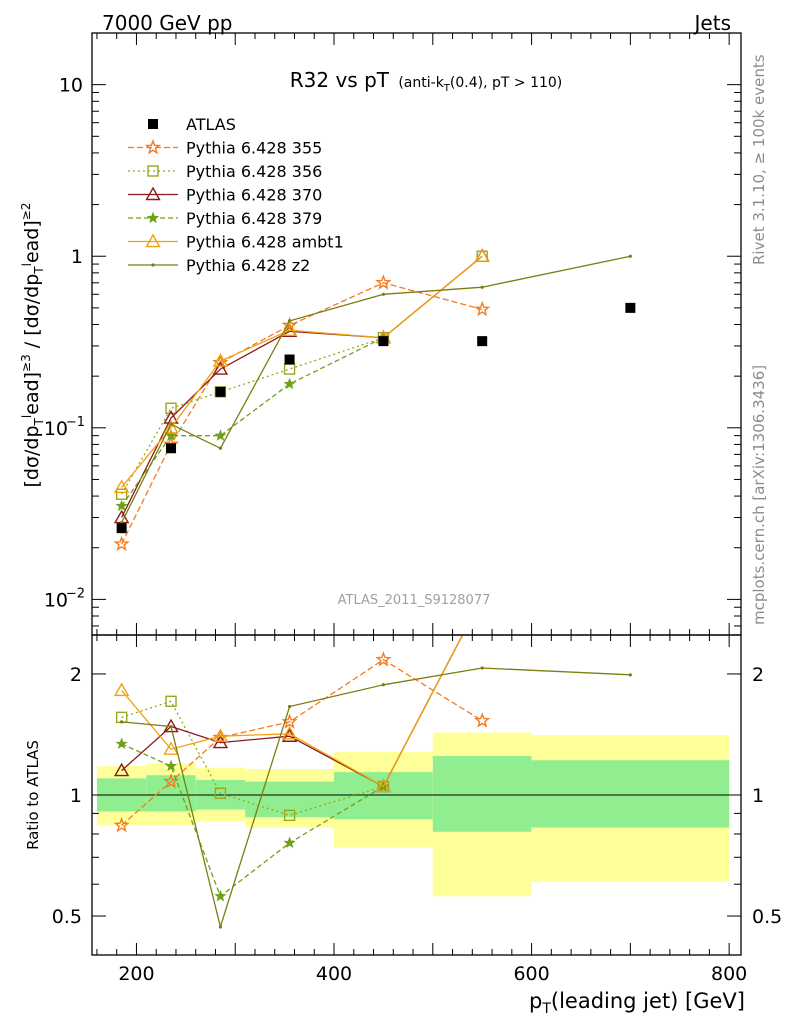 Image resolution: width=786 pixels, height=1024 pixels. Describe the element at coordinates (758, 675) in the screenshot. I see `ratio-y-tick-label-right: 2` at that location.